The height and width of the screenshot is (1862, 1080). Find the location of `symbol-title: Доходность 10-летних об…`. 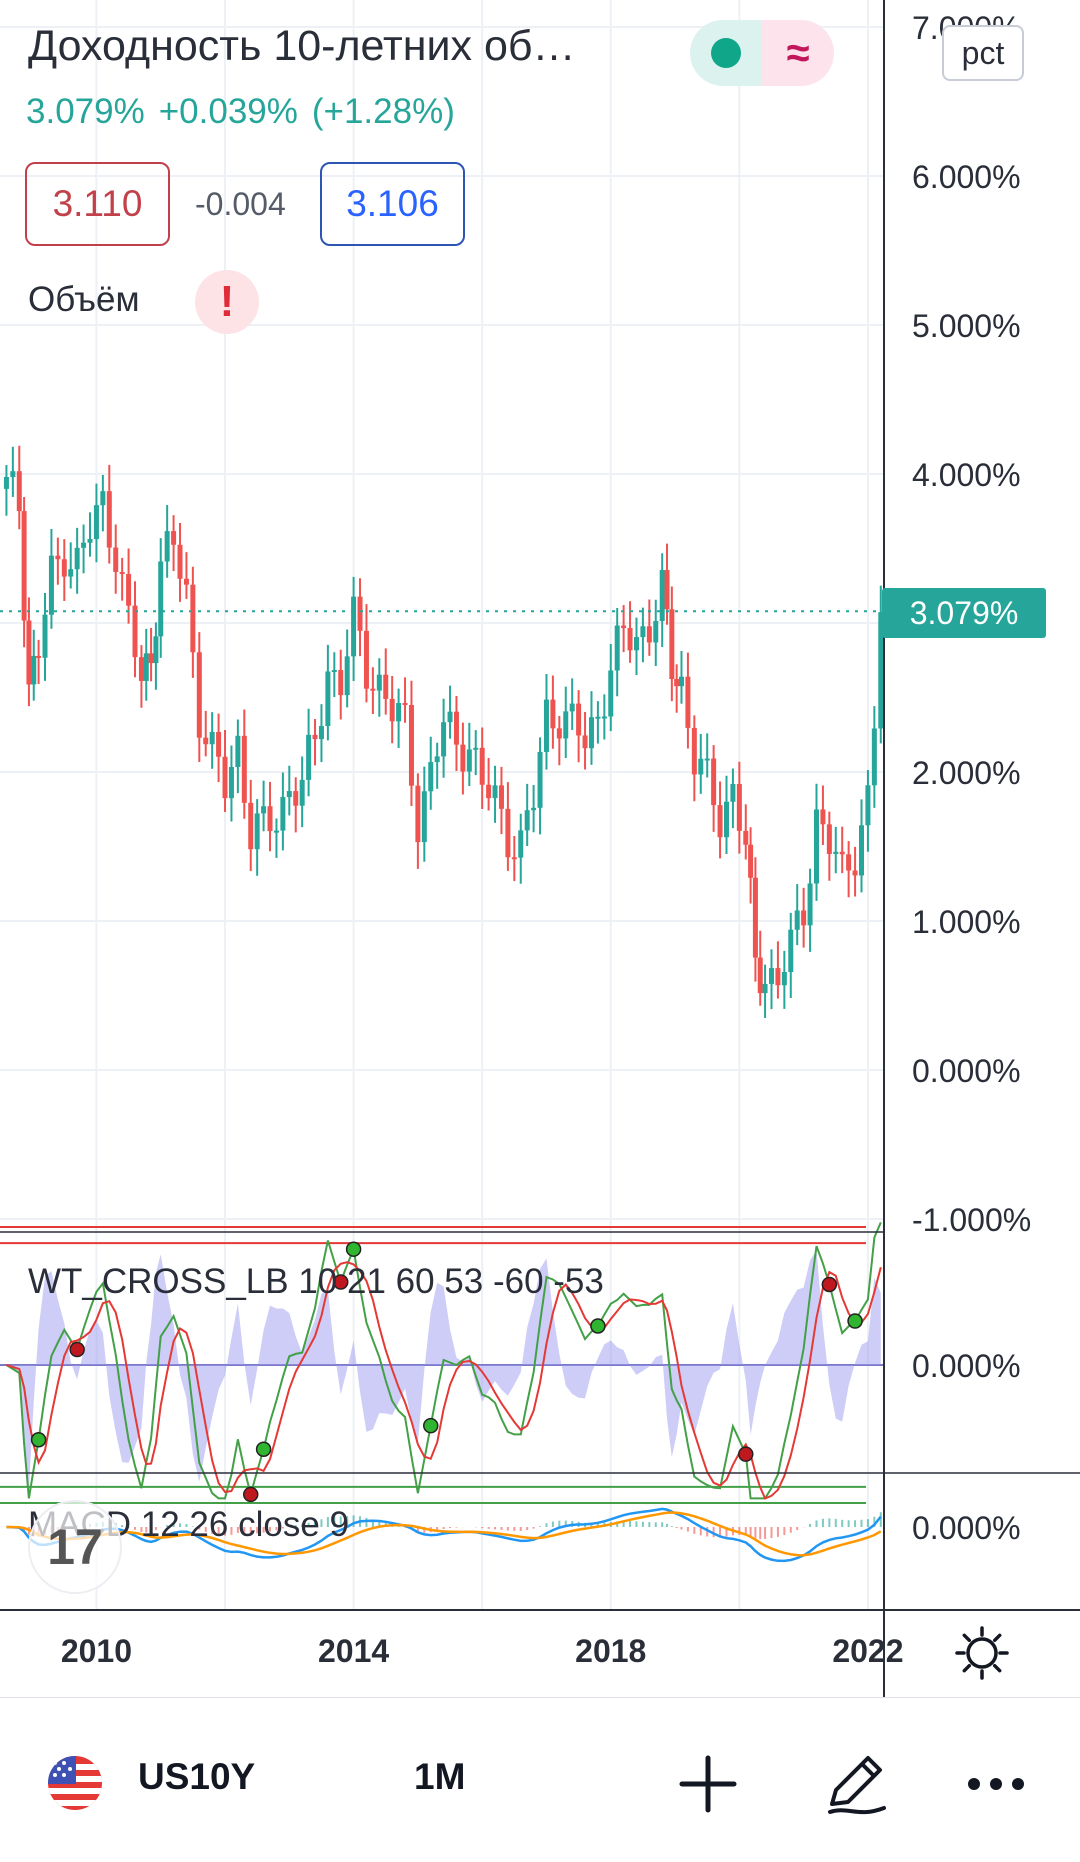

symbol-title: Доходность 10-летних об… is located at coordinates (302, 46).